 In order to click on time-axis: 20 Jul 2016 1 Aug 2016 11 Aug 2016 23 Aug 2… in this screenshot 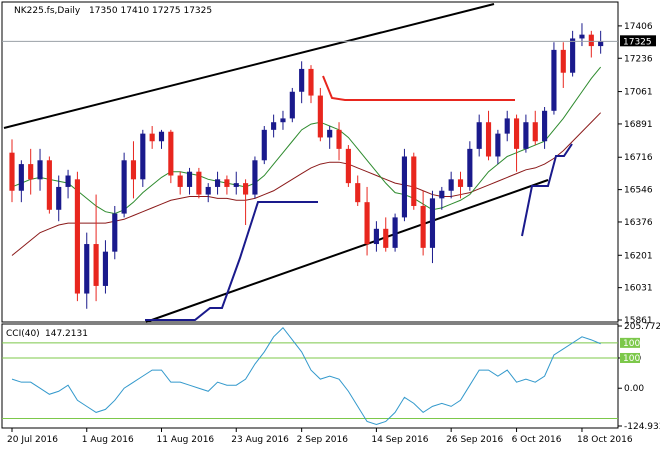, I will do `click(320, 436)`.